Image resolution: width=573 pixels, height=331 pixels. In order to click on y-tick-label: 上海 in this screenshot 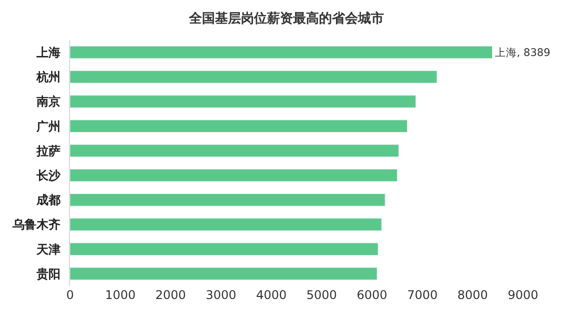, I will do `click(48, 53)`.